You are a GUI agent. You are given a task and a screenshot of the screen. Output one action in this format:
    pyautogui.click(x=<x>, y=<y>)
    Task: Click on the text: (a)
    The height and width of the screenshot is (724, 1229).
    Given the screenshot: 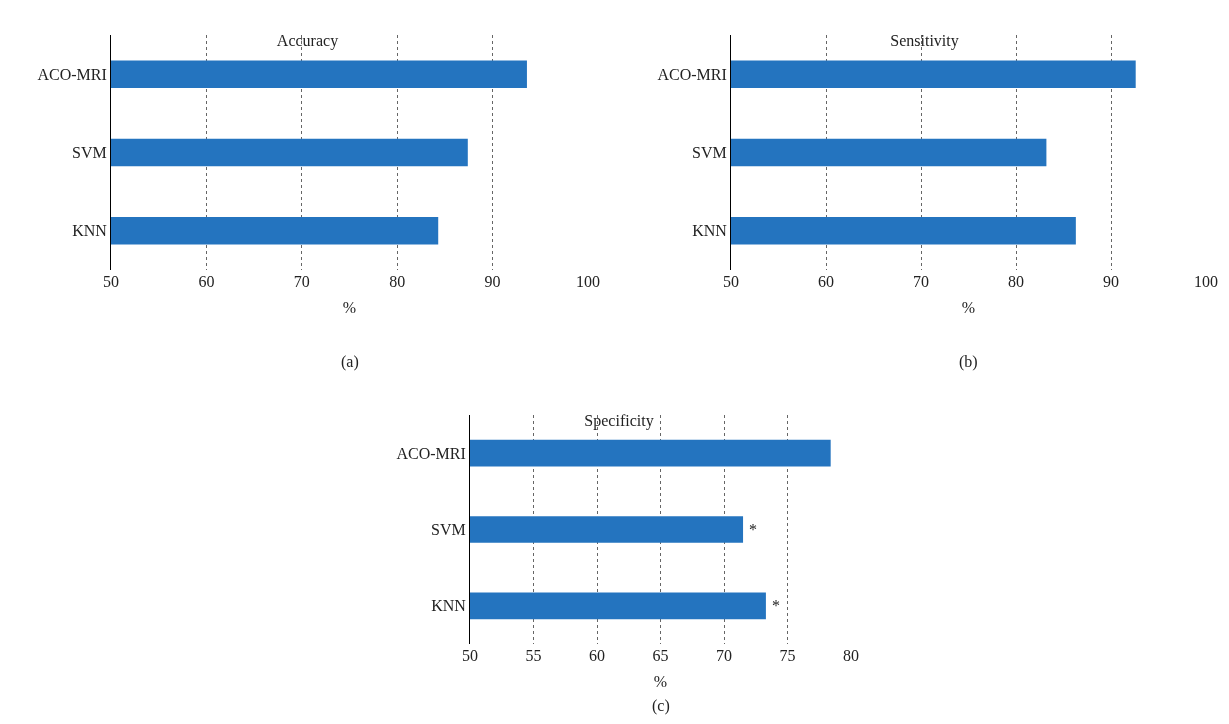 What is the action you would take?
    pyautogui.click(x=350, y=362)
    